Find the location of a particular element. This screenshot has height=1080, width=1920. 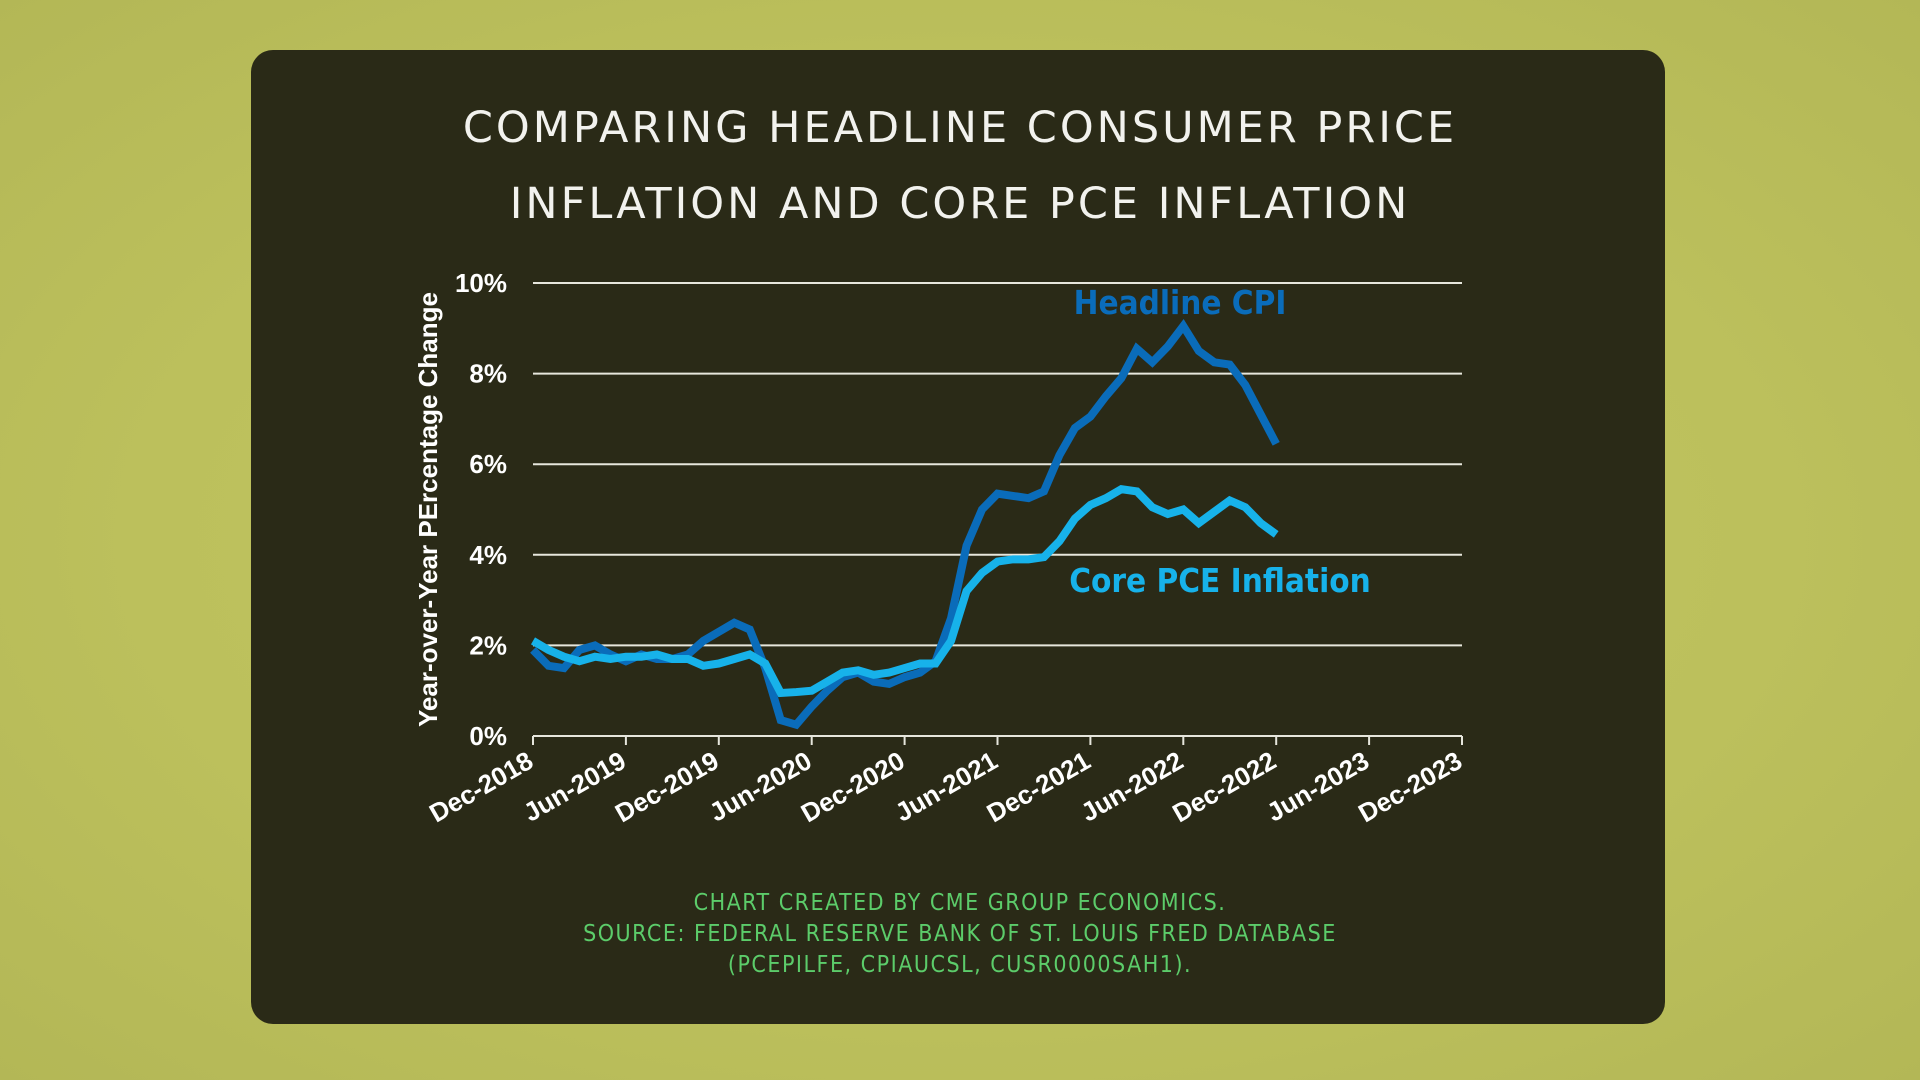

footer-series-ids: (PCEPILFE, CPIAUCSL, CUSR0000SAH1). is located at coordinates (960, 965).